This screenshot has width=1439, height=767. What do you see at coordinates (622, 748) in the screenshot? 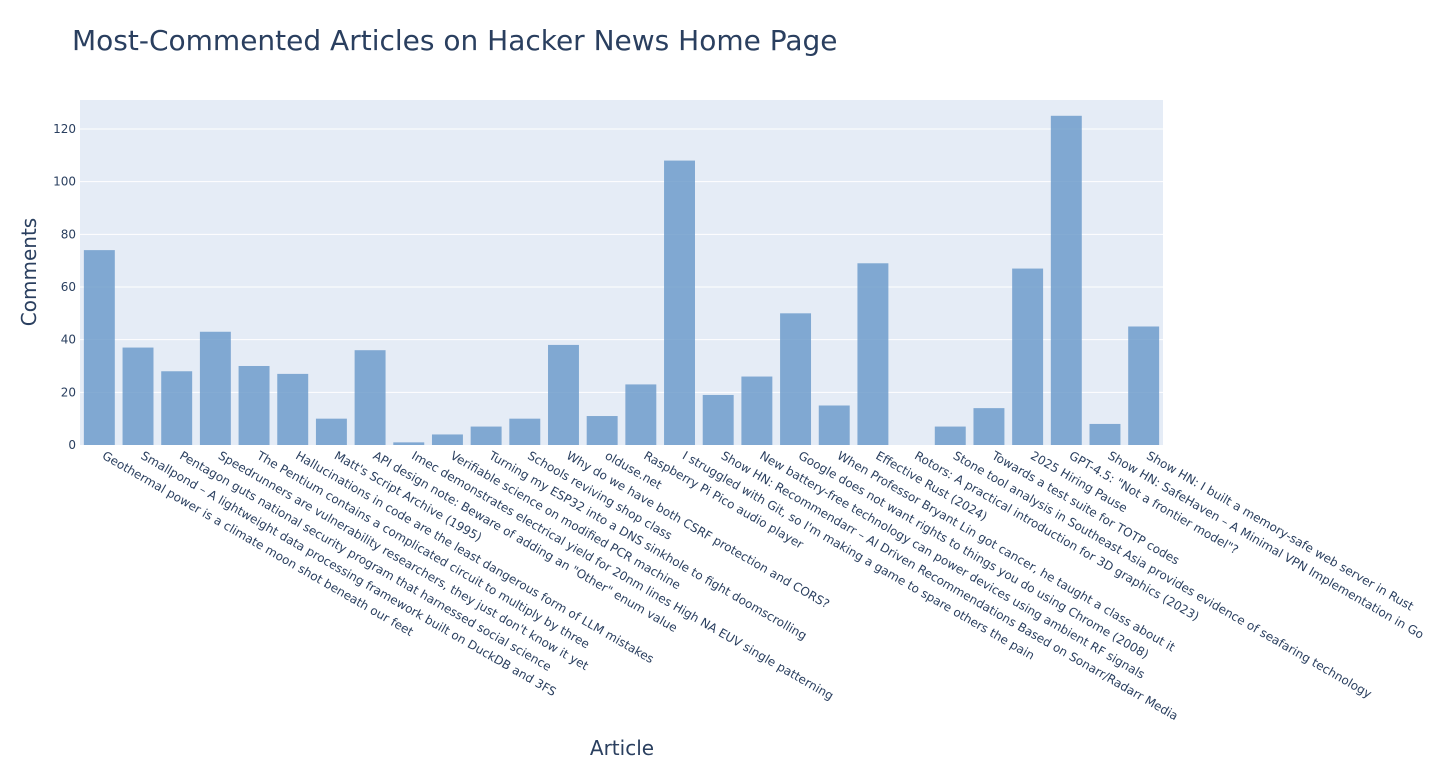
I see `x-axis-title: Article` at bounding box center [622, 748].